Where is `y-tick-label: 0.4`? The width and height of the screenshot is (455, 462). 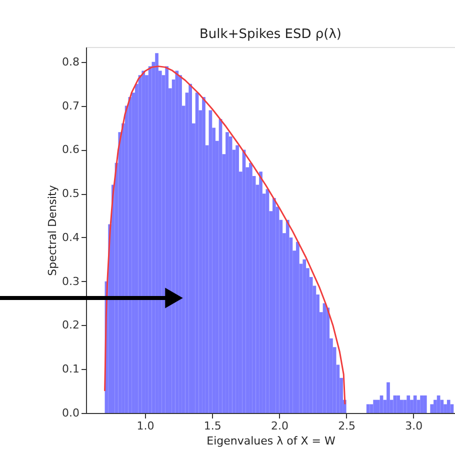
y-tick-label: 0.4 is located at coordinates (71, 237).